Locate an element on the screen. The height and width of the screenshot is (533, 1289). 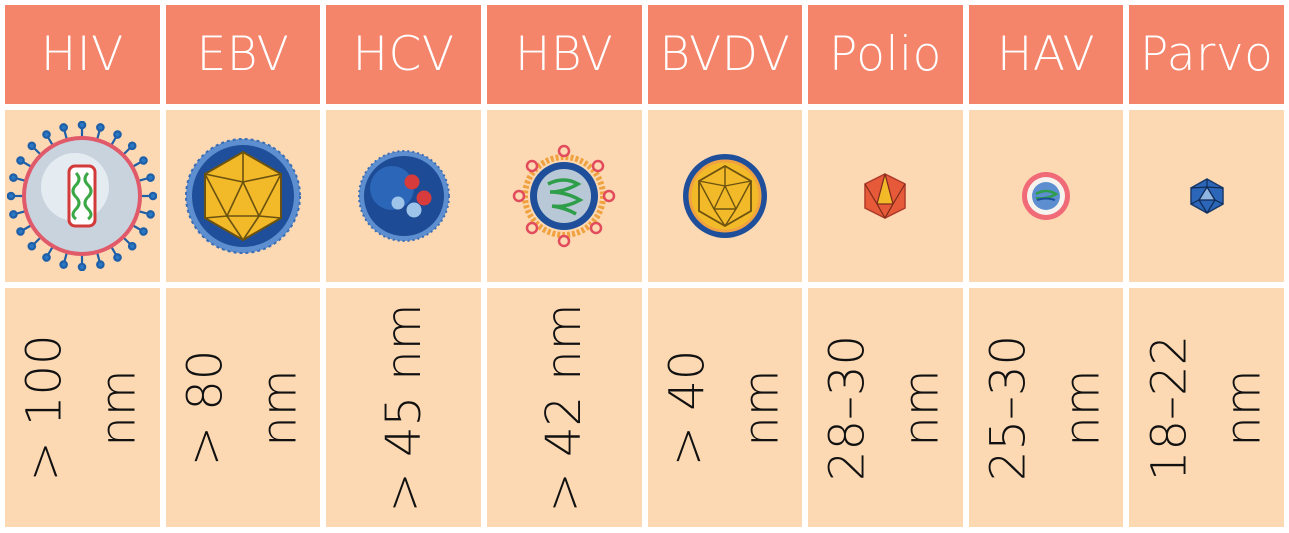
size-label-hiv: > 100 nm is located at coordinates (82, 407).